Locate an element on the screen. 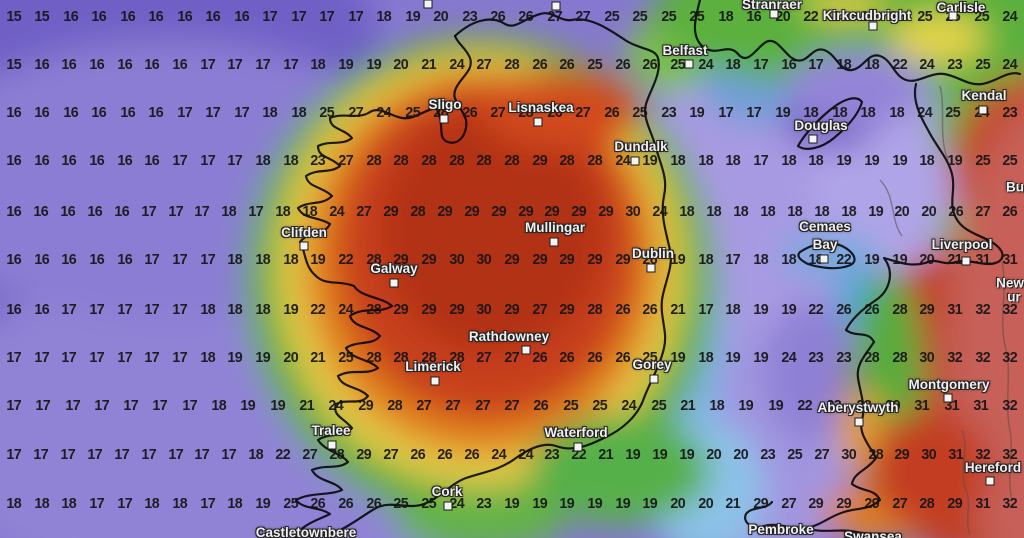  city-name: Waterford is located at coordinates (576, 432).